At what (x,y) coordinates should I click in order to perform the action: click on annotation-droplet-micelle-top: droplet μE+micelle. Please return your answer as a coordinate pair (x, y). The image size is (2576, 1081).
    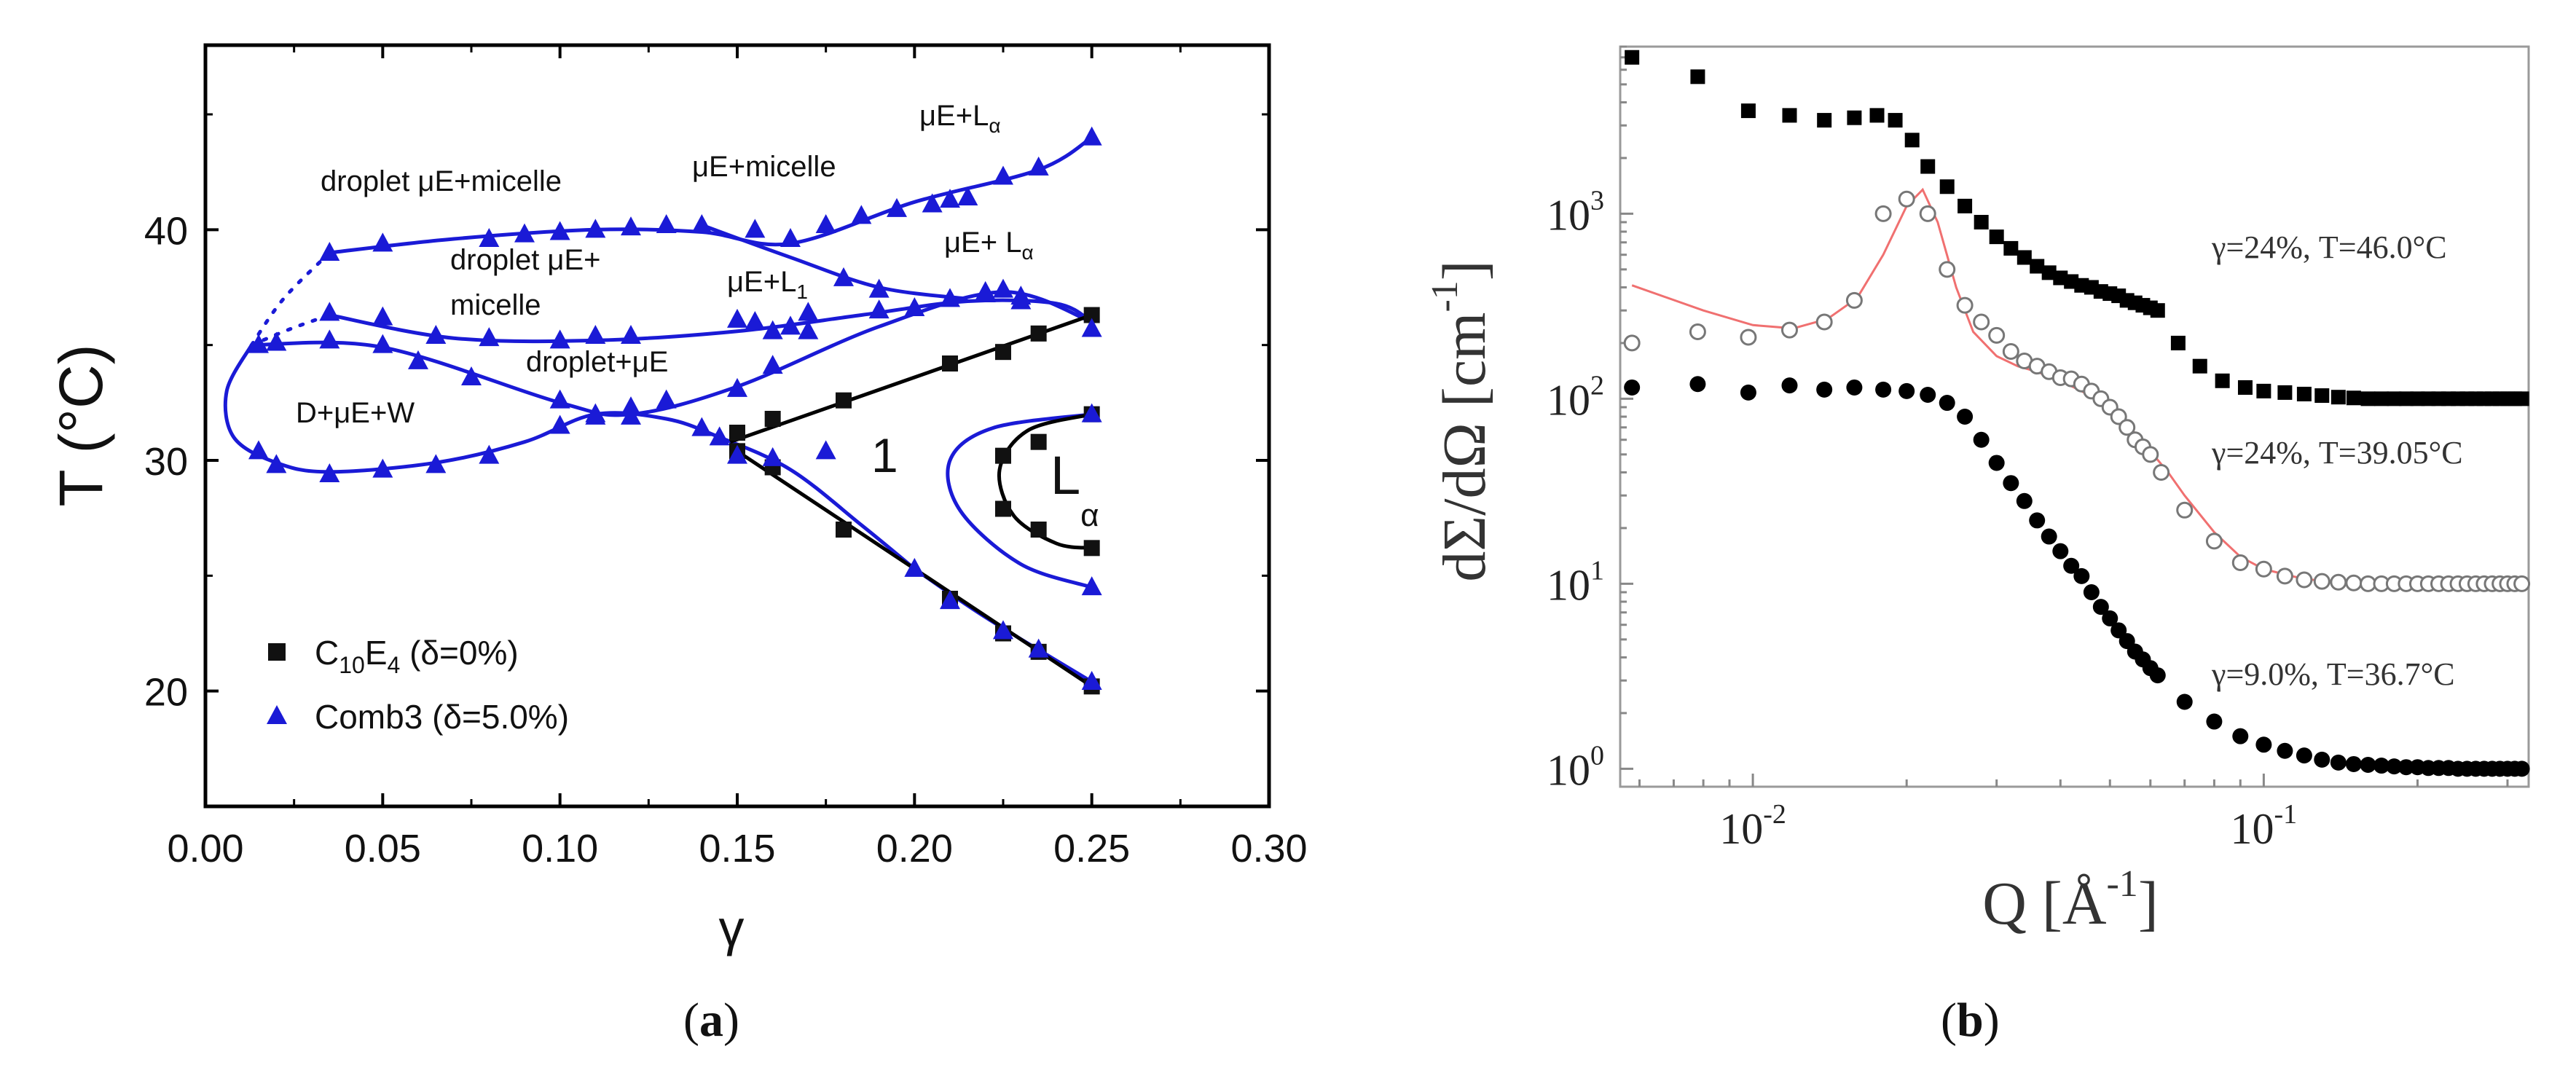
    Looking at the image, I should click on (441, 181).